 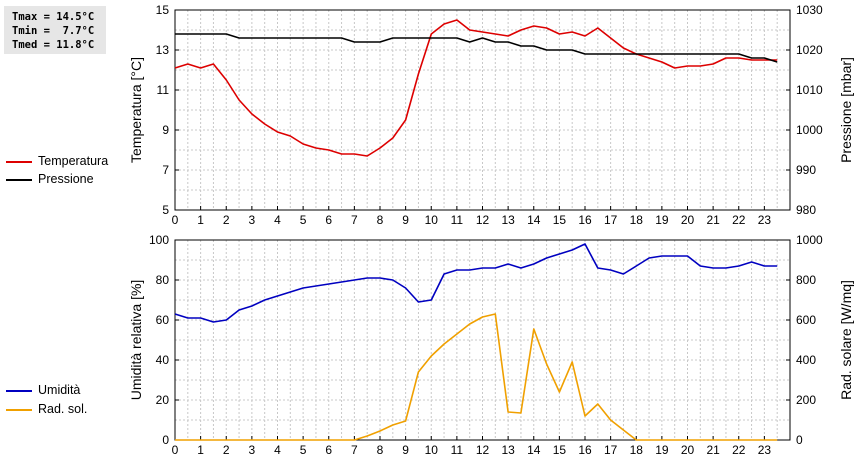 I want to click on y-tick-label-left: 20, so click(x=163, y=400).